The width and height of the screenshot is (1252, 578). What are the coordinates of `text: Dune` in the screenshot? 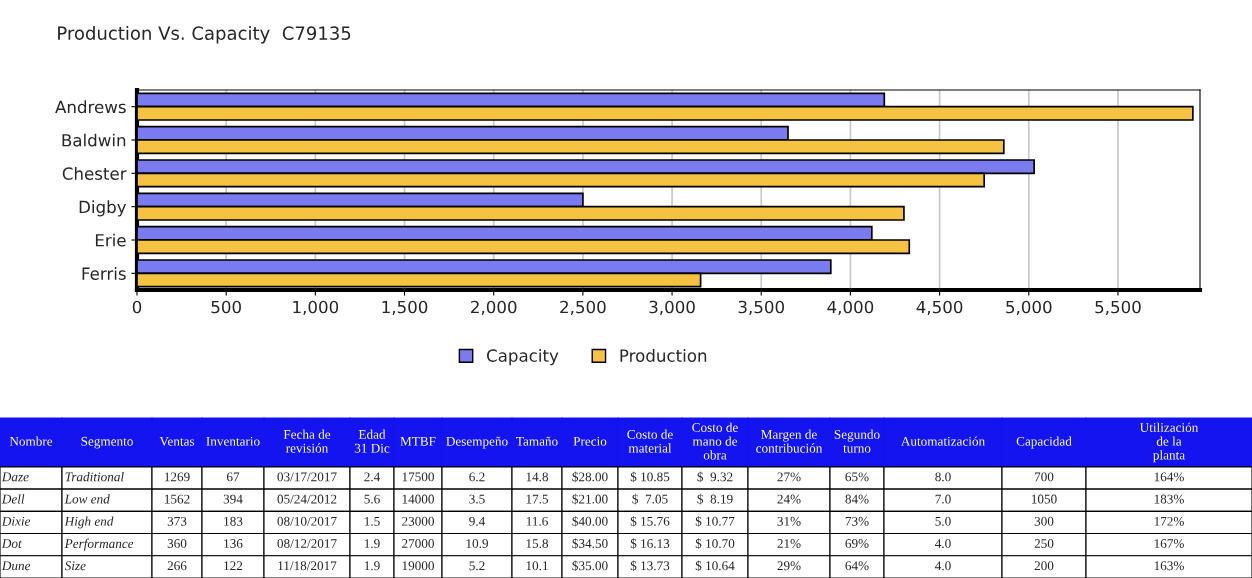 It's located at (16, 566).